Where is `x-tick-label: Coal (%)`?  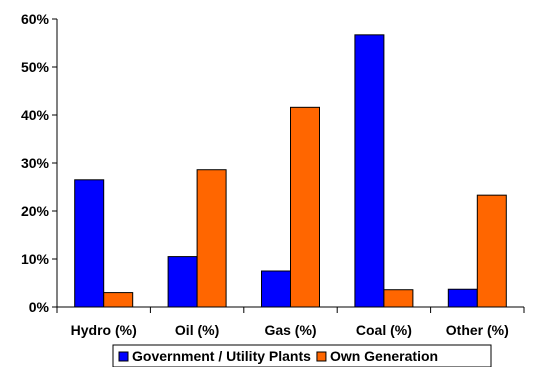
x-tick-label: Coal (%) is located at coordinates (384, 330).